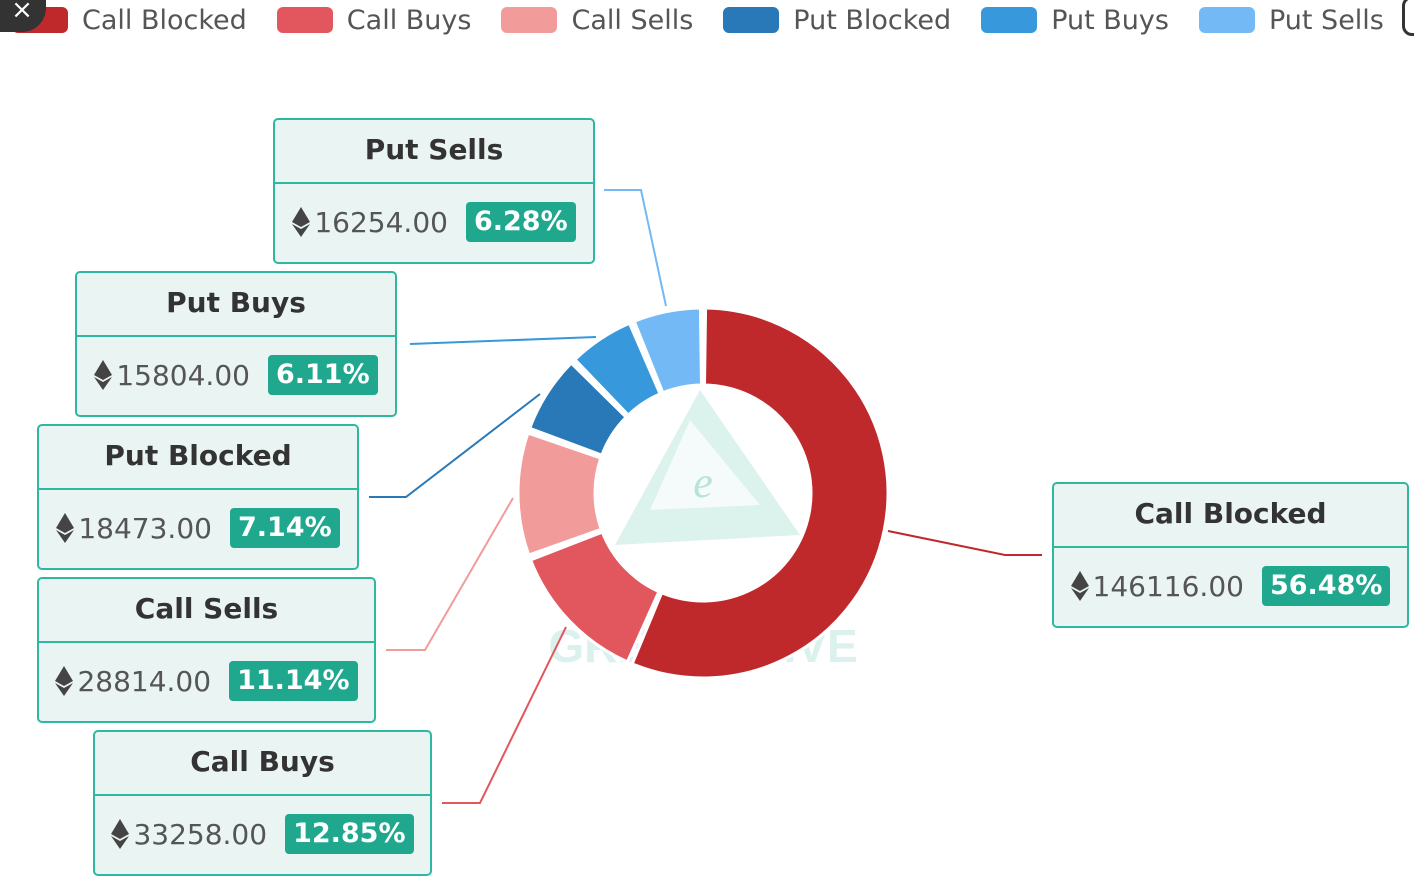  I want to click on legend-item-put-sells: Put Sells, so click(1306, 20).